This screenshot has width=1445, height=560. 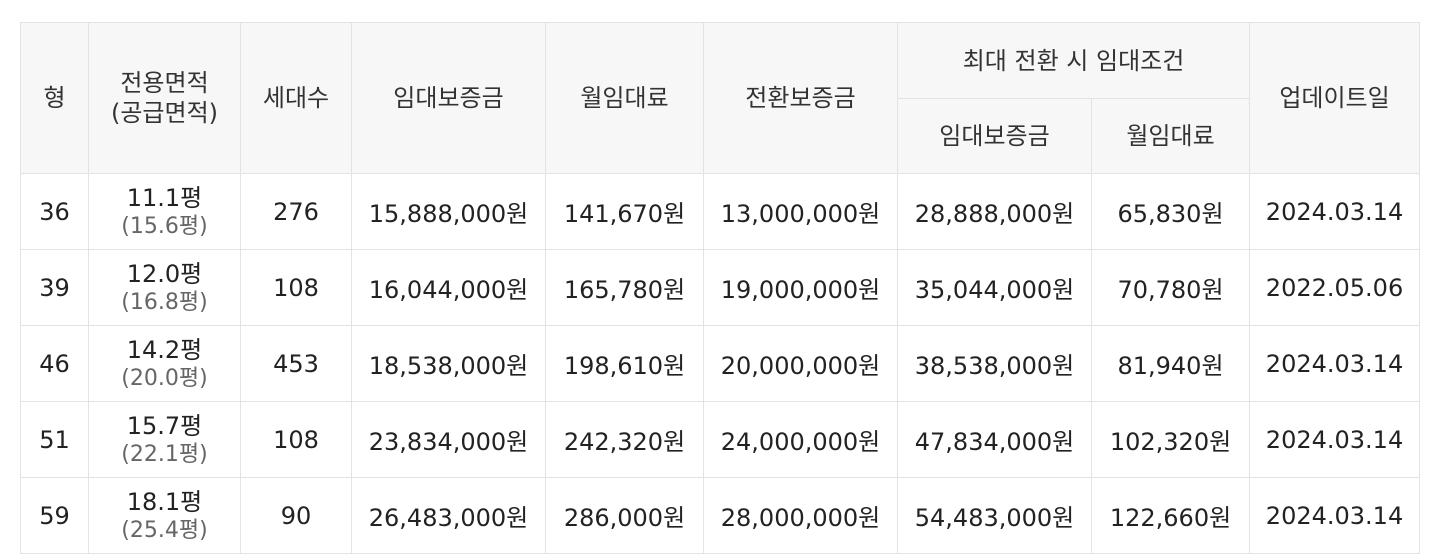 What do you see at coordinates (164, 302) in the screenshot?
I see `cell-area-supply: (16.8평)` at bounding box center [164, 302].